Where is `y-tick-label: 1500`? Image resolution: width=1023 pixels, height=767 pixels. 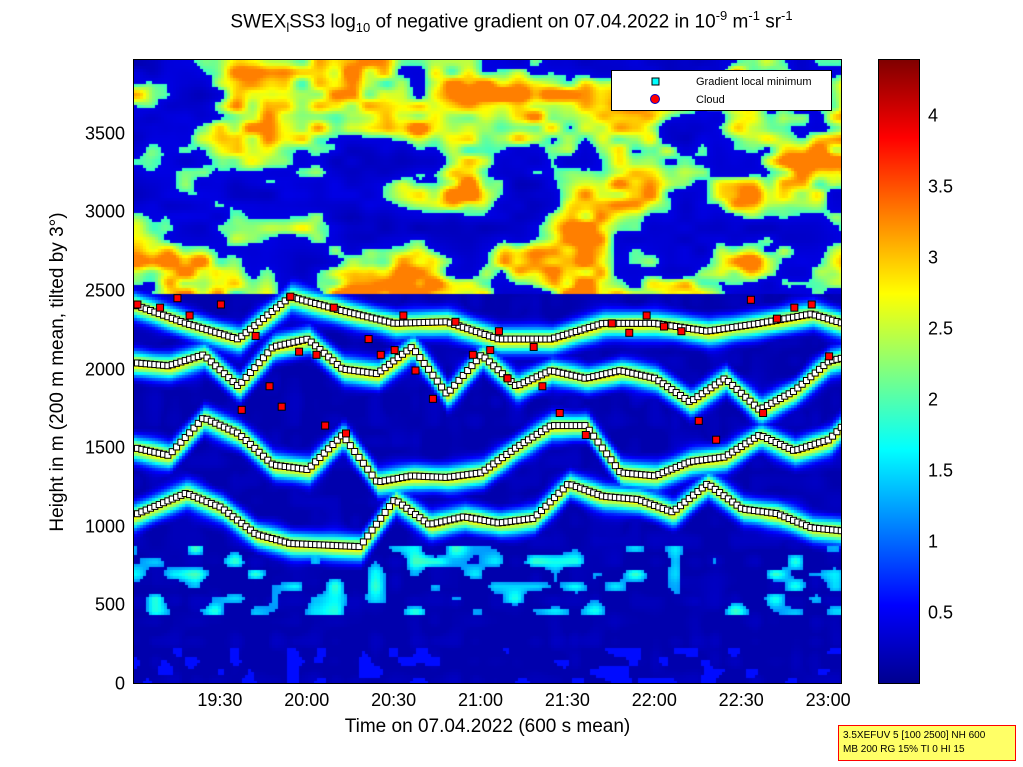 y-tick-label: 1500 is located at coordinates (104, 447).